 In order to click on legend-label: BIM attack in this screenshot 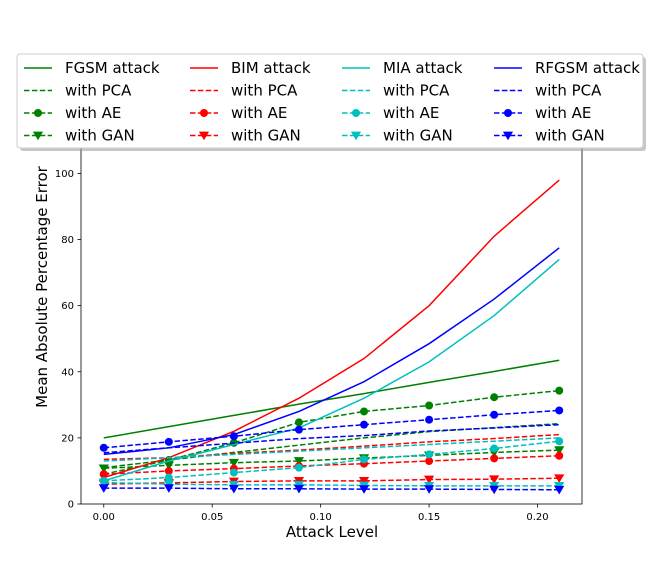, I will do `click(271, 68)`.